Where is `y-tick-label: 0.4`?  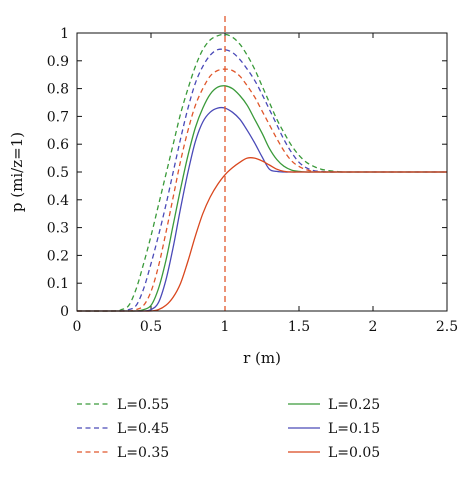
y-tick-label: 0.4 is located at coordinates (58, 201).